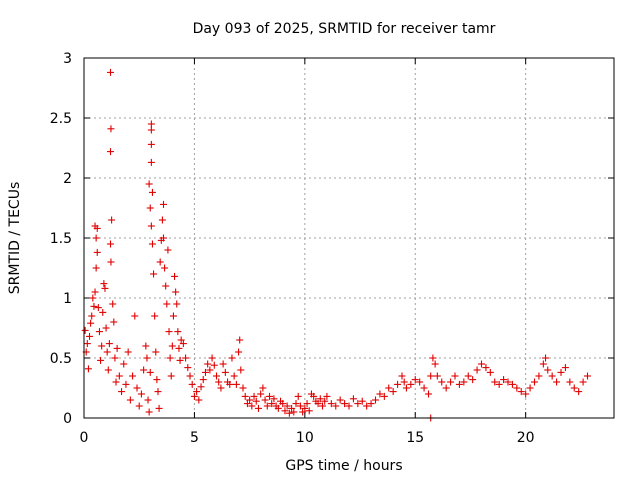 This screenshot has width=640, height=480. What do you see at coordinates (67, 179) in the screenshot?
I see `y-tick-label: 2` at bounding box center [67, 179].